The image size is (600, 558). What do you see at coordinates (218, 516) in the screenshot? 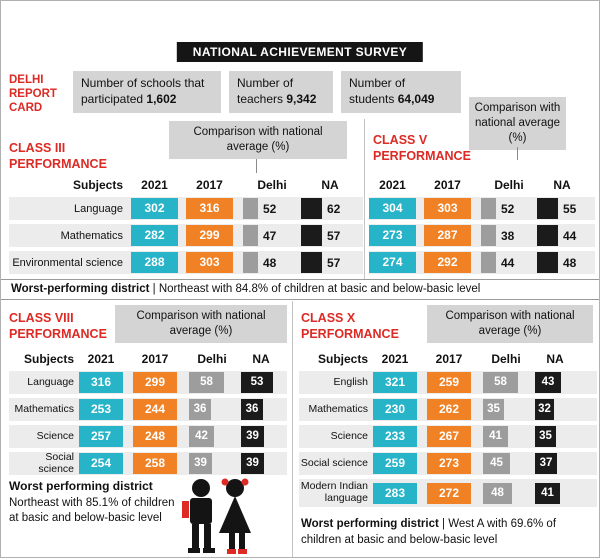
I see `school-children-icon` at bounding box center [218, 516].